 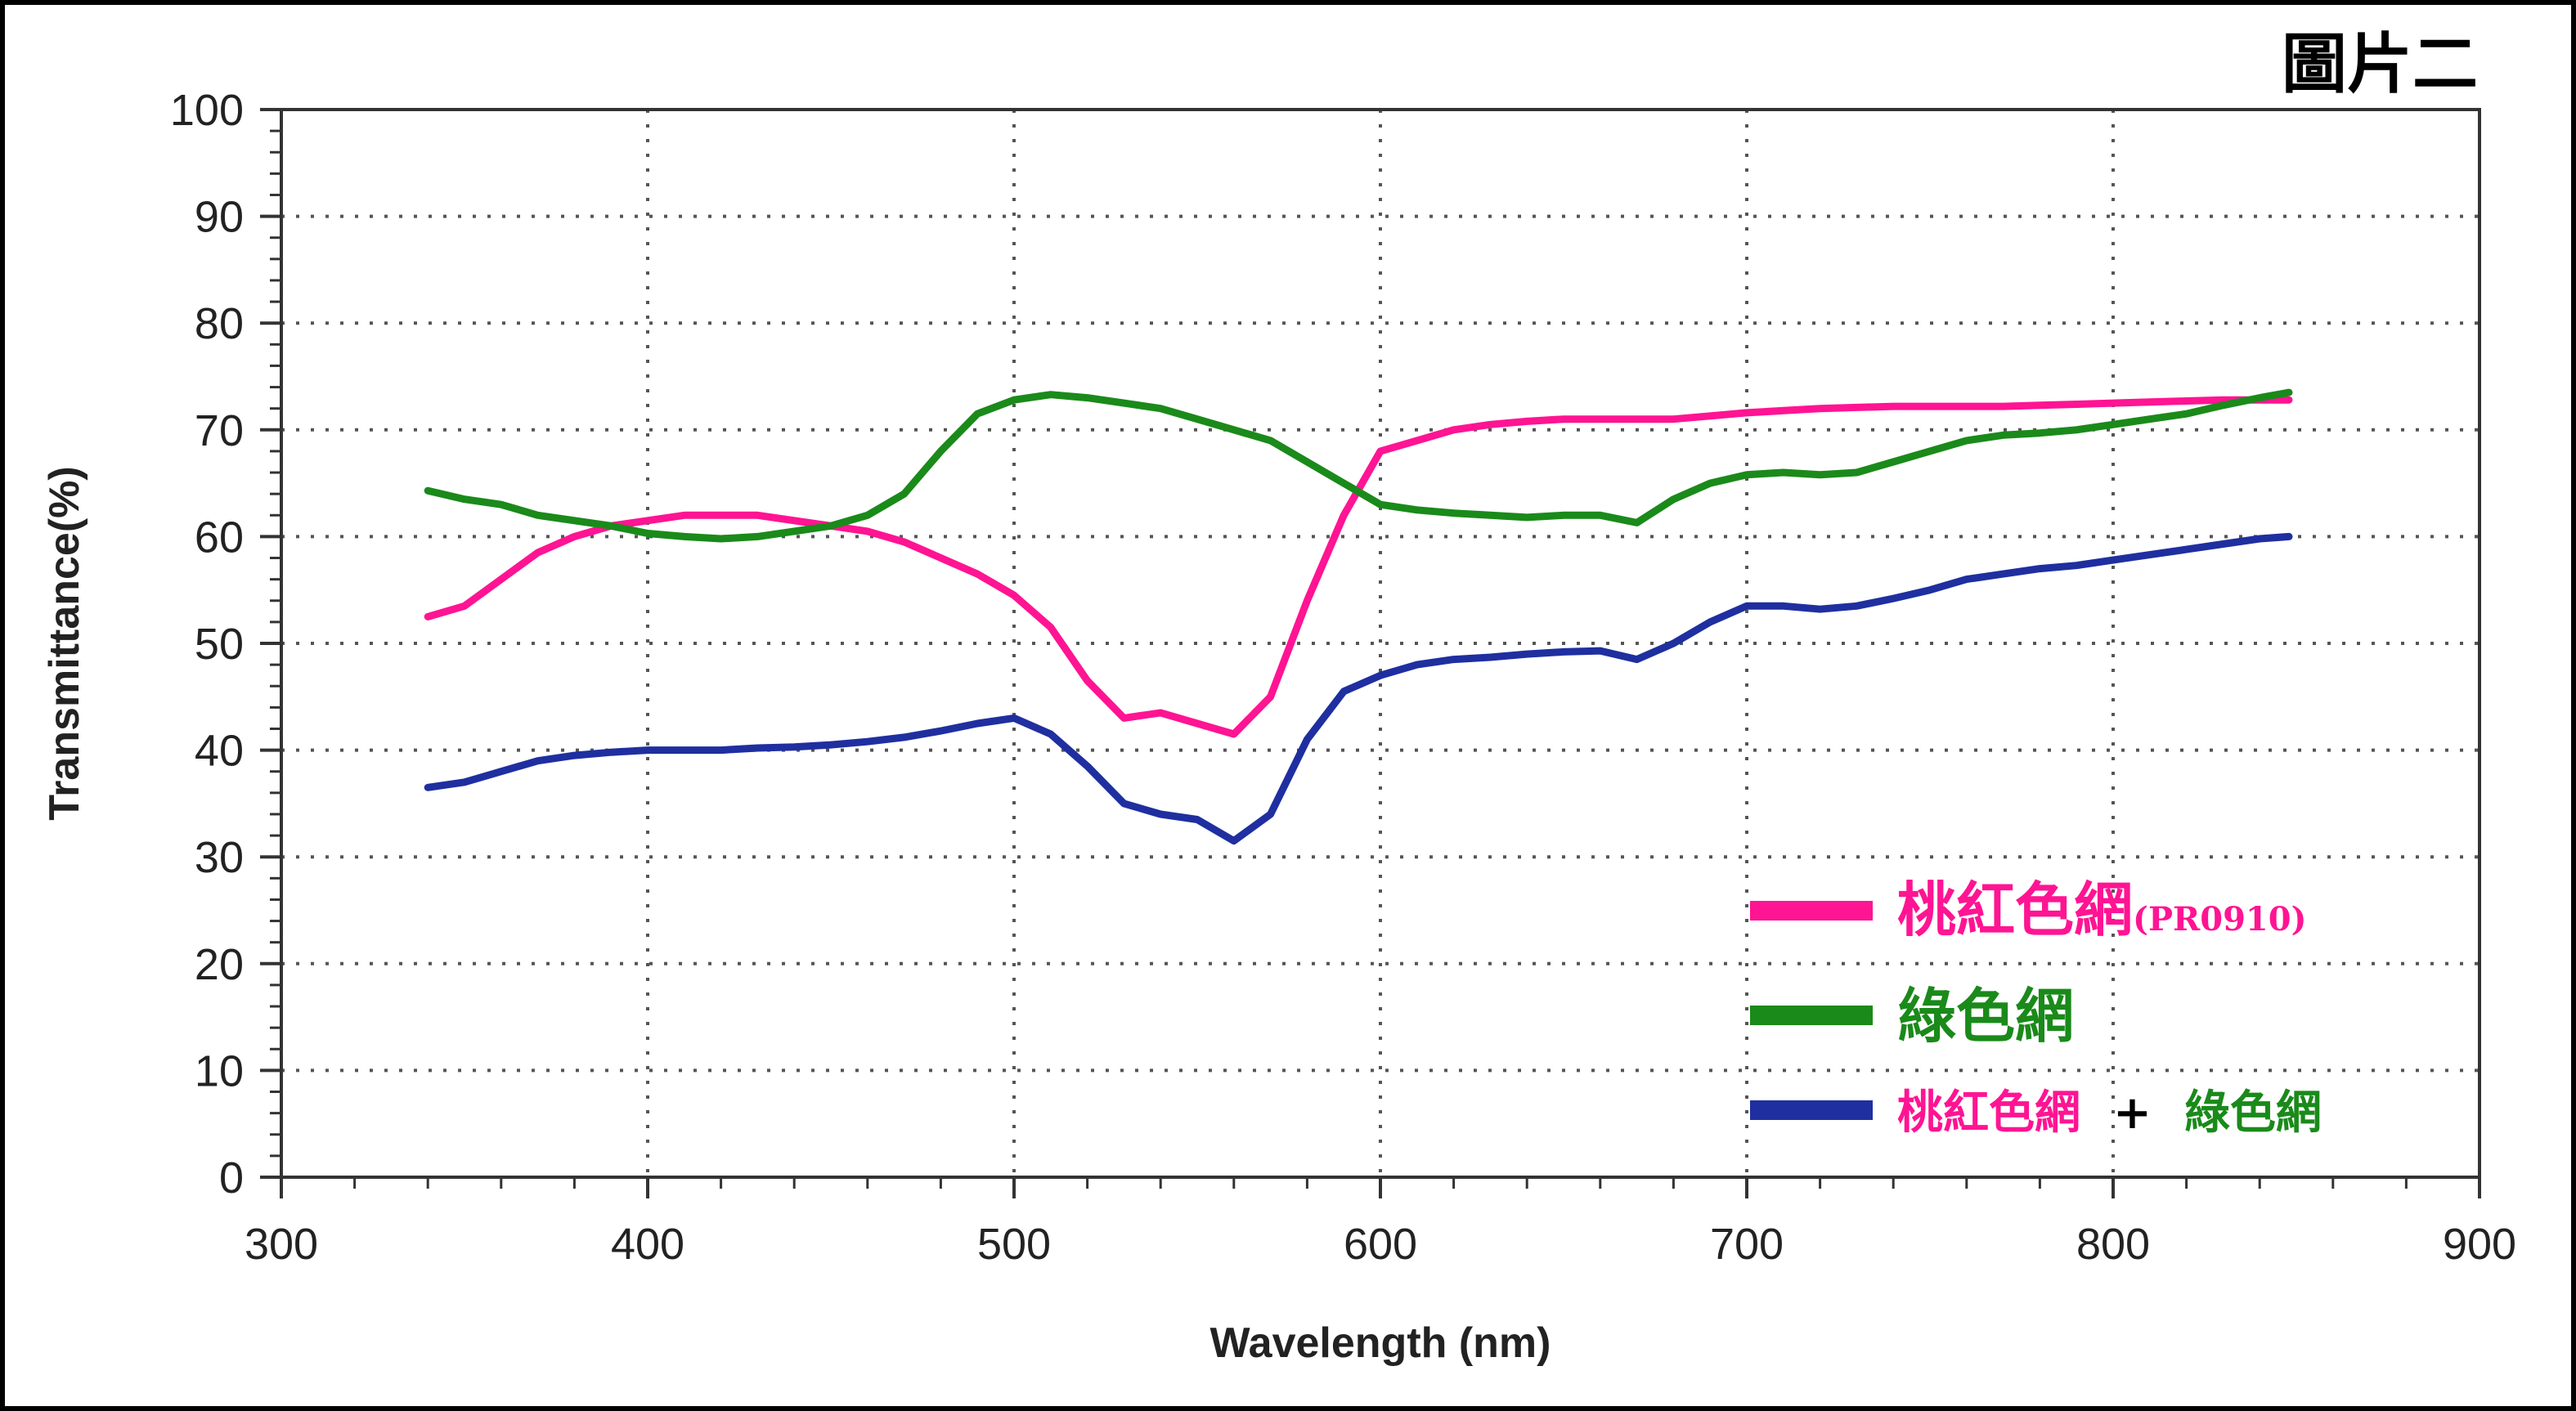 I want to click on y-tick-label: 0, so click(x=231, y=1178).